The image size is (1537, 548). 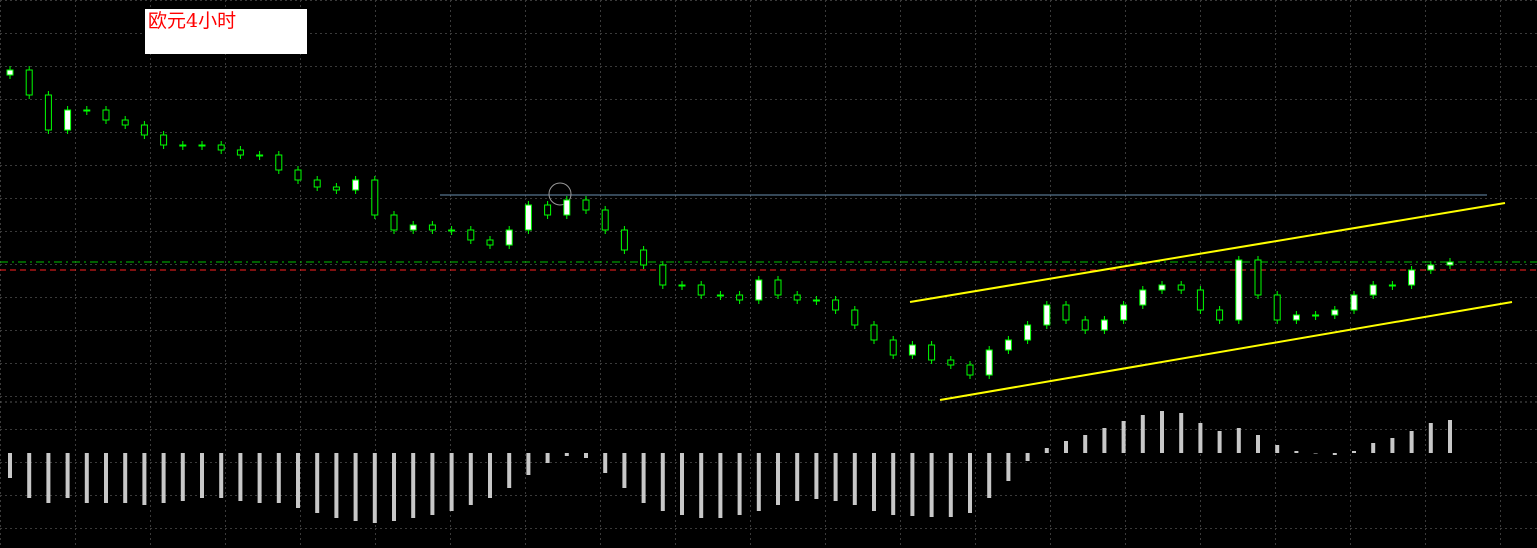 I want to click on title-box, so click(x=226, y=31).